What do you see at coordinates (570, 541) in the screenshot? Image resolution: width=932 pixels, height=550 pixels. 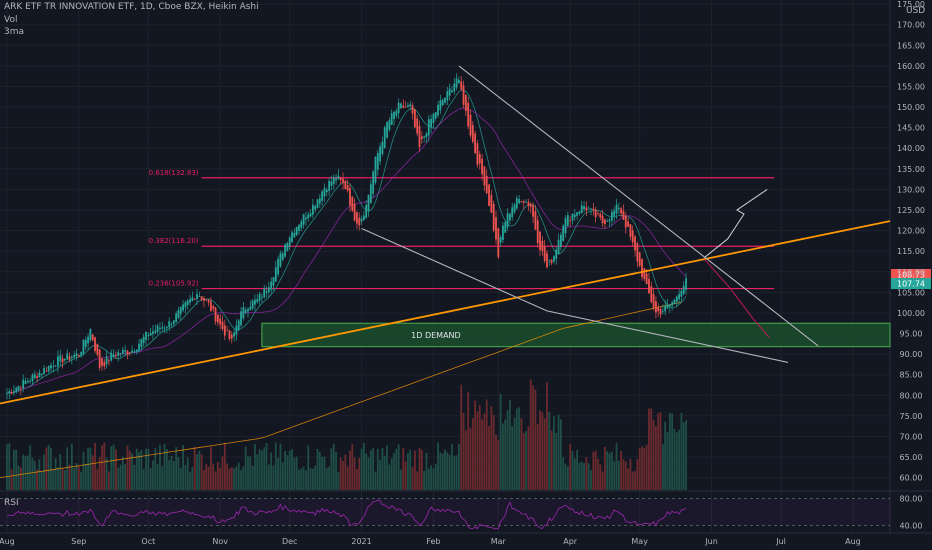 I see `time-tick-label: Apr` at bounding box center [570, 541].